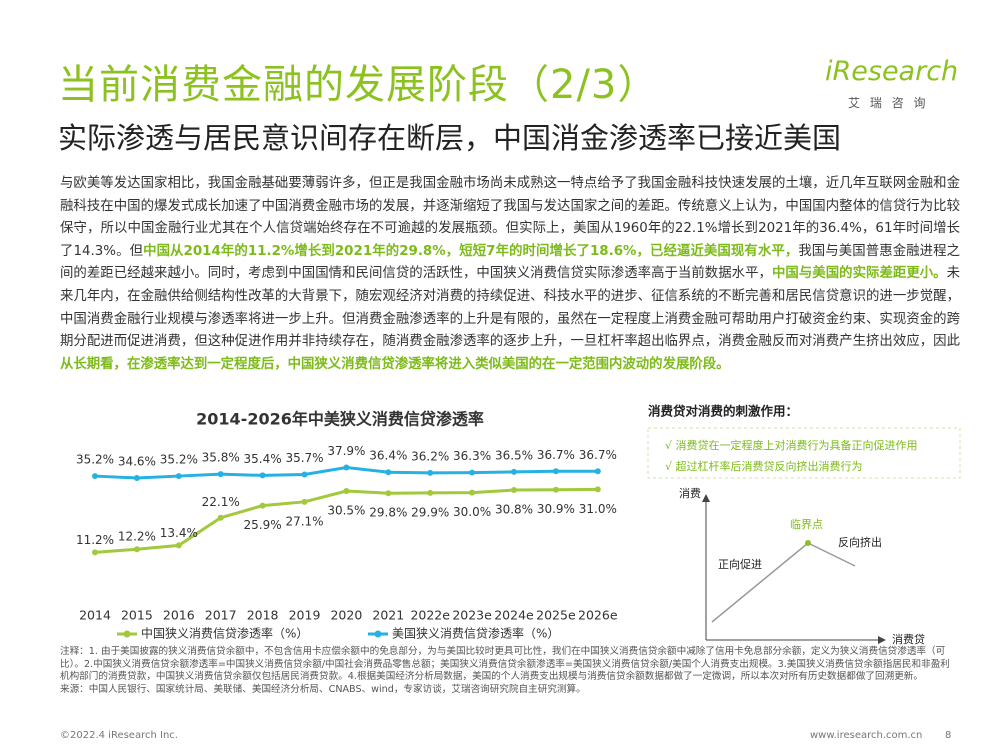  What do you see at coordinates (221, 458) in the screenshot?
I see `data-label: 35.8%` at bounding box center [221, 458].